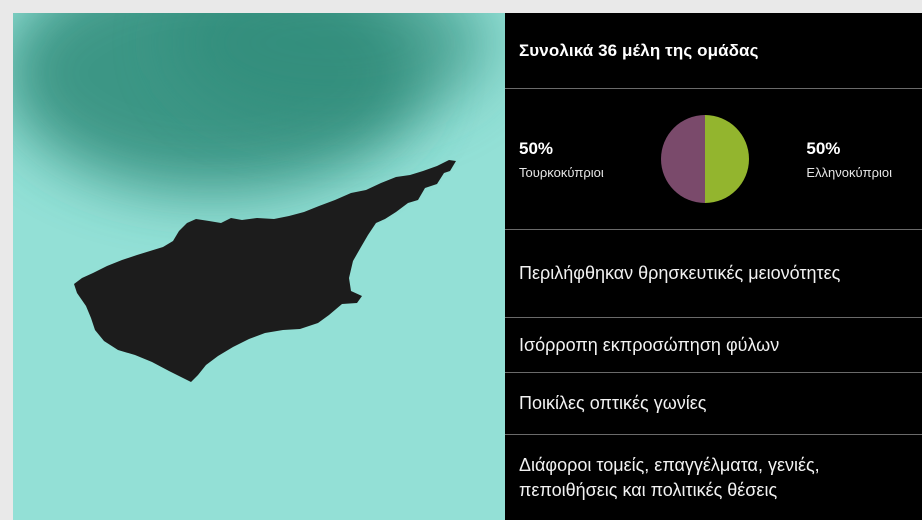  Describe the element at coordinates (713, 404) in the screenshot. I see `list-item: Ποικίλες οπτικές γωνίες` at that location.